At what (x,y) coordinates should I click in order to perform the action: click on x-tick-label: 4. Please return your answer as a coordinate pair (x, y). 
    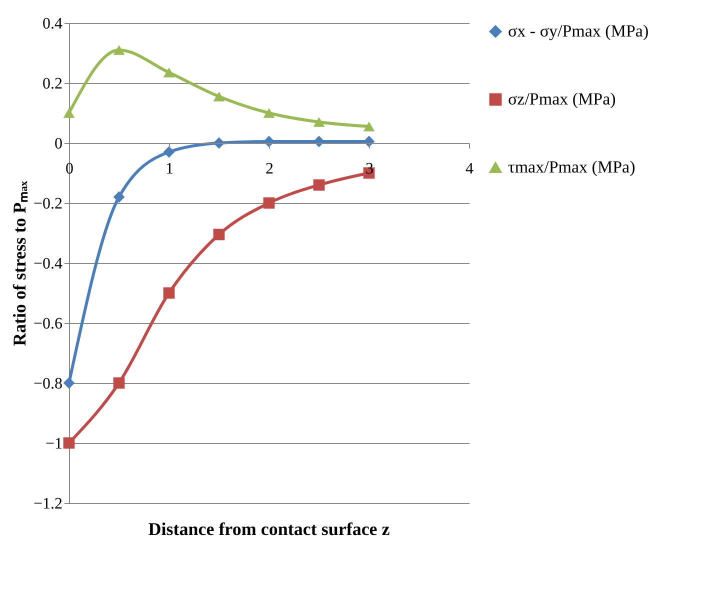
    Looking at the image, I should click on (470, 169).